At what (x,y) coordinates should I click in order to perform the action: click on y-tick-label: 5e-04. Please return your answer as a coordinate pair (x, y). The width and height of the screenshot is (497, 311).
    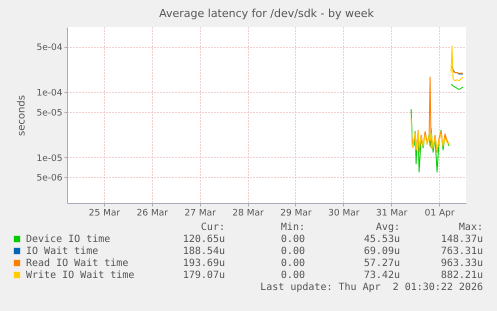
    Looking at the image, I should click on (49, 48).